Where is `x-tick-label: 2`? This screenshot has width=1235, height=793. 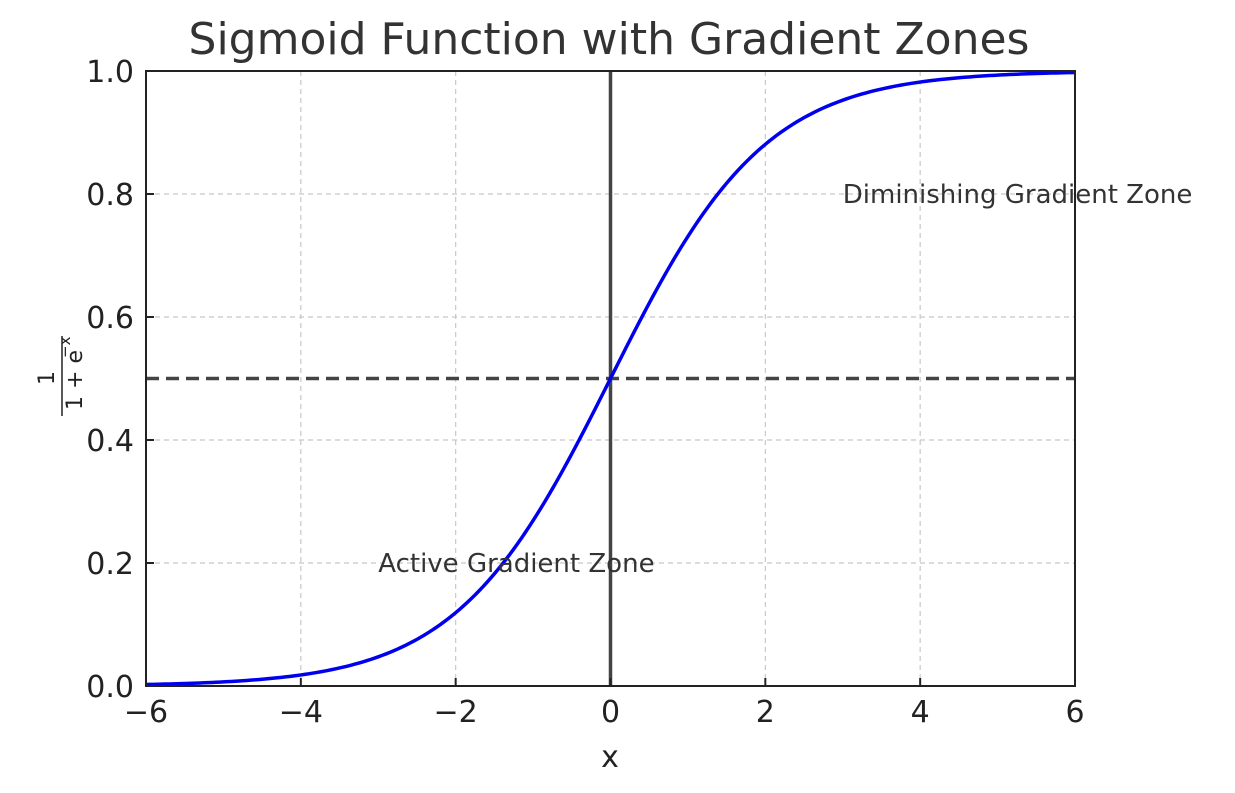
x-tick-label: 2 is located at coordinates (765, 712).